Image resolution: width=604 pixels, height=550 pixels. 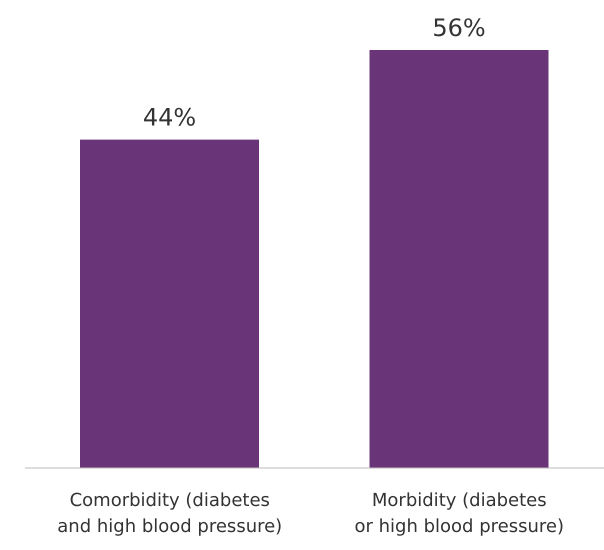 What do you see at coordinates (169, 118) in the screenshot?
I see `data-label: 44%` at bounding box center [169, 118].